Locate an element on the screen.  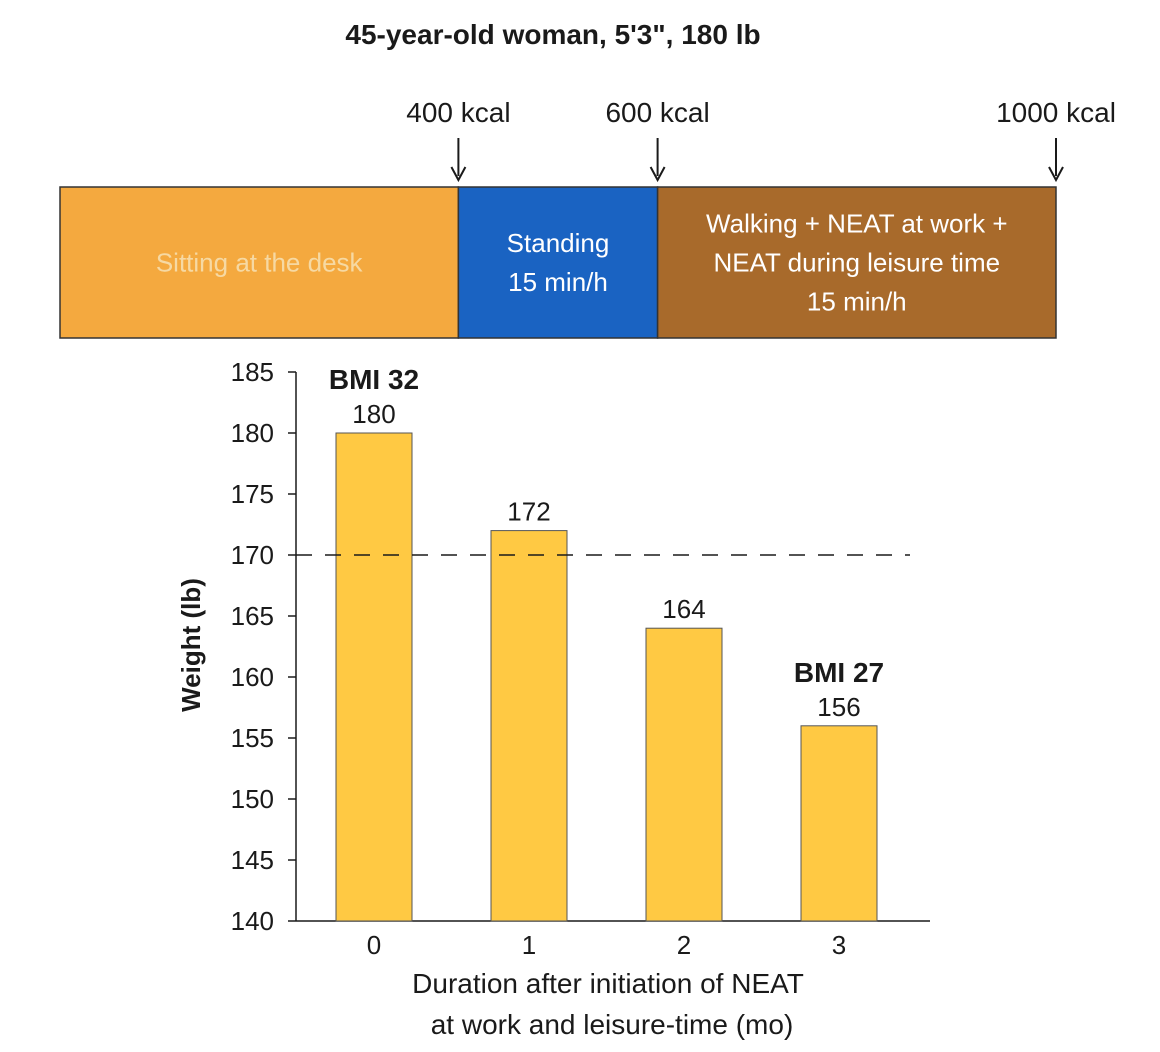
y-tick-label: 160 is located at coordinates (252, 677).